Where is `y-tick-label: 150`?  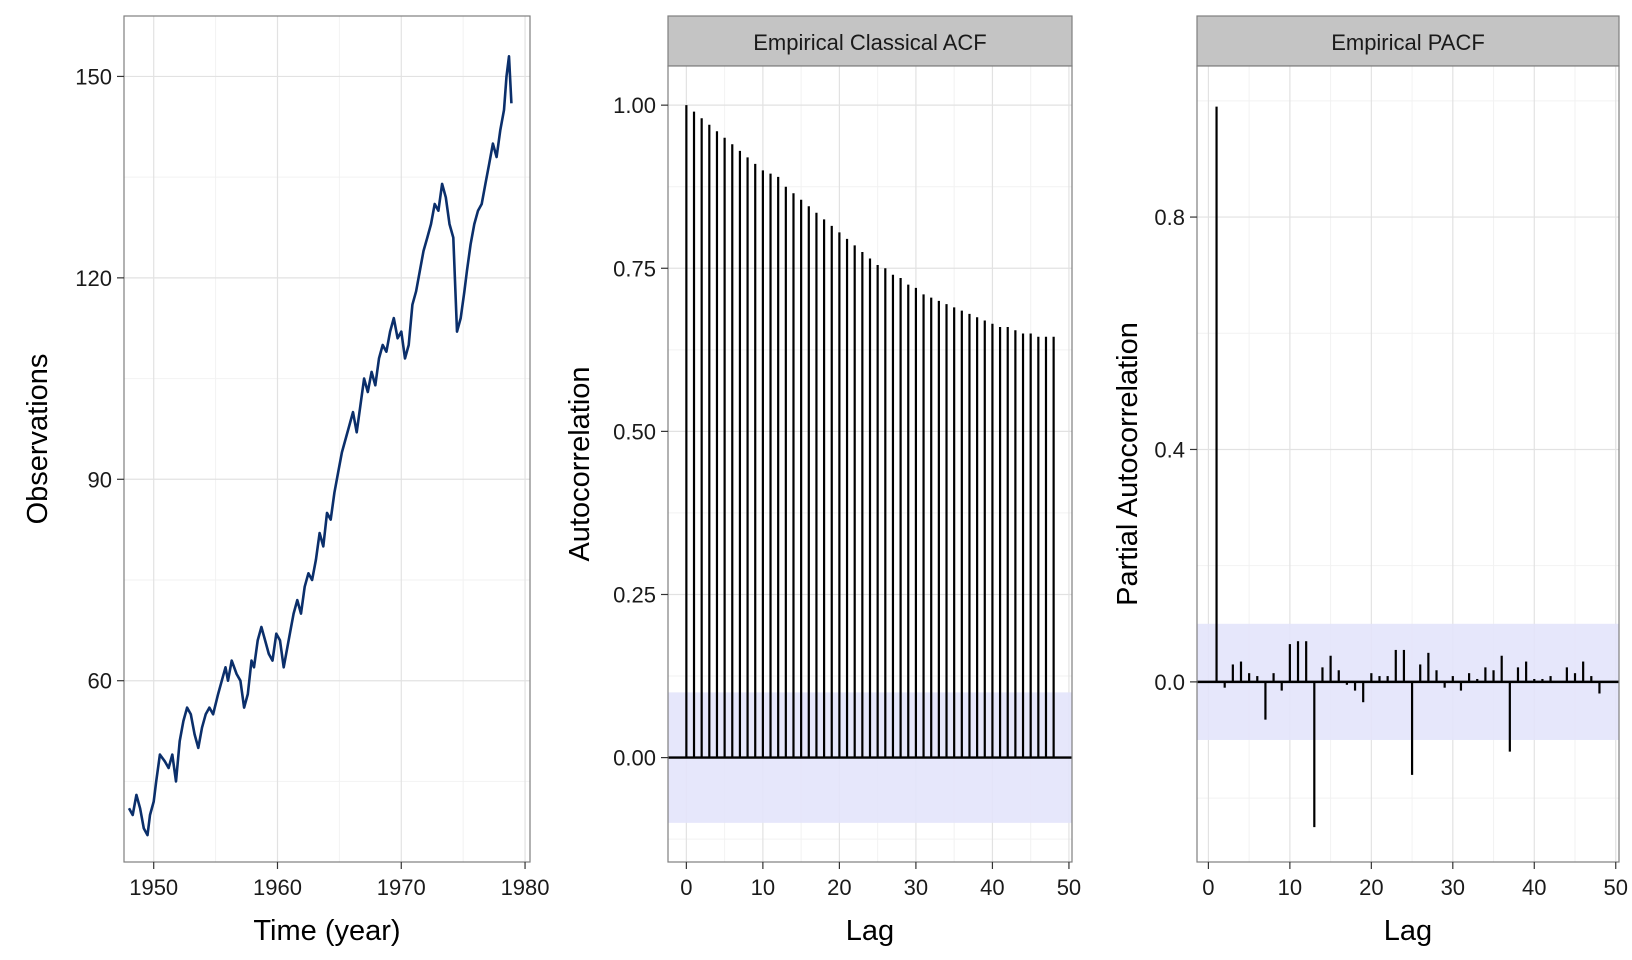
y-tick-label: 150 is located at coordinates (93, 76).